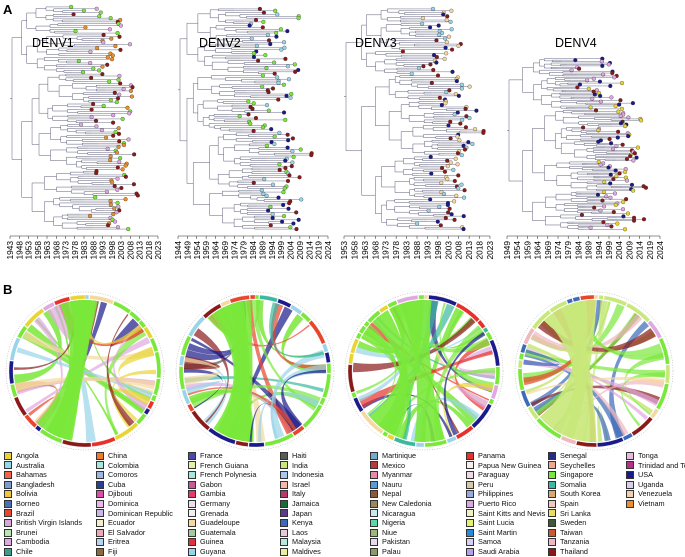  I want to click on chord-ribbon, so click(255, 396).